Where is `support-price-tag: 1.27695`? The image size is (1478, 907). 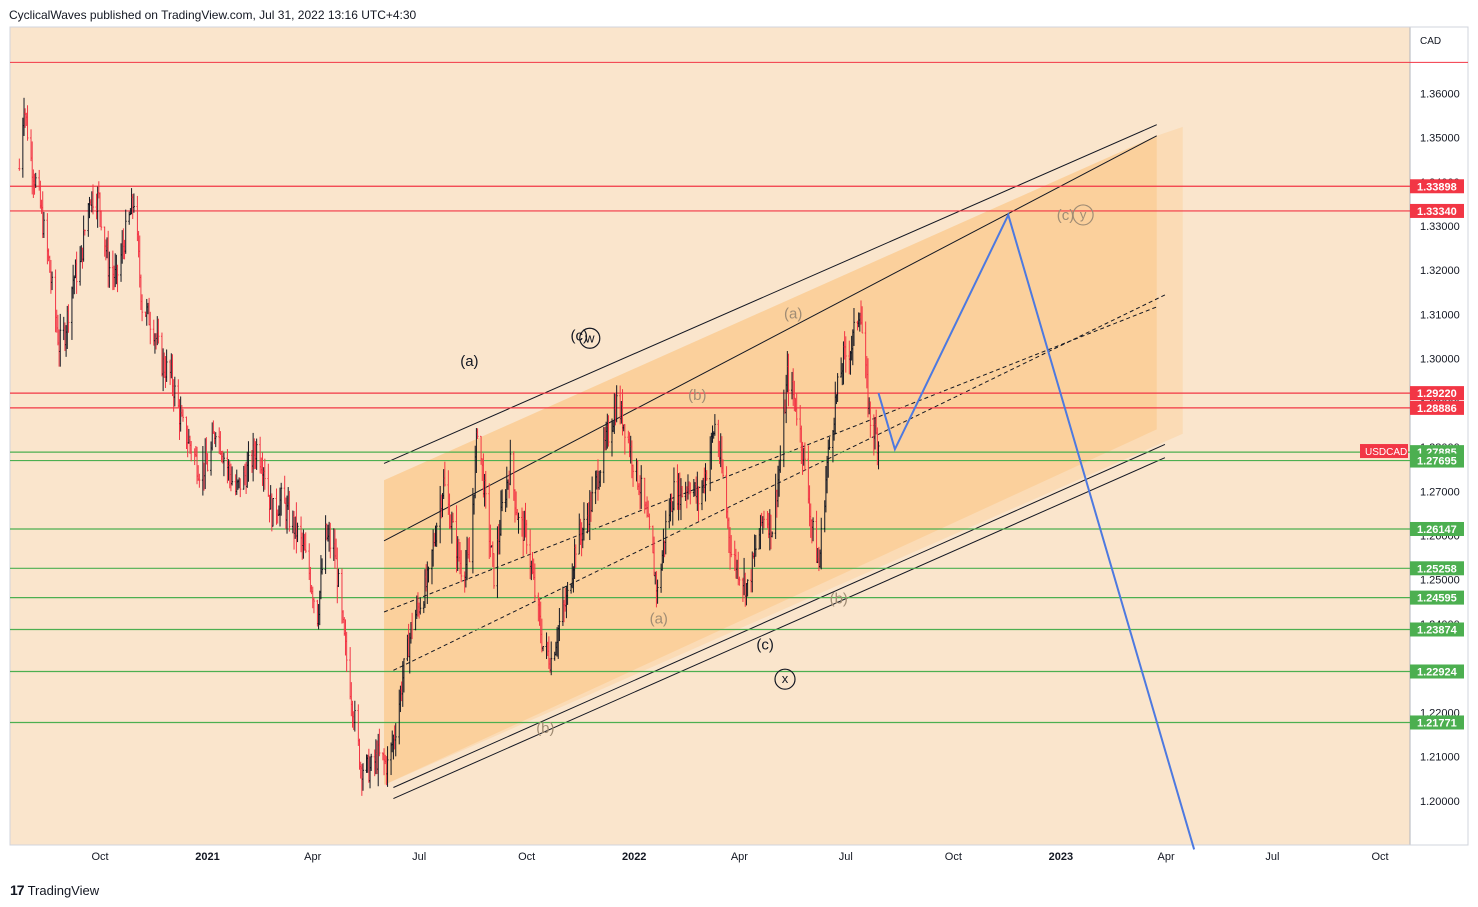 support-price-tag: 1.27695 is located at coordinates (1437, 462).